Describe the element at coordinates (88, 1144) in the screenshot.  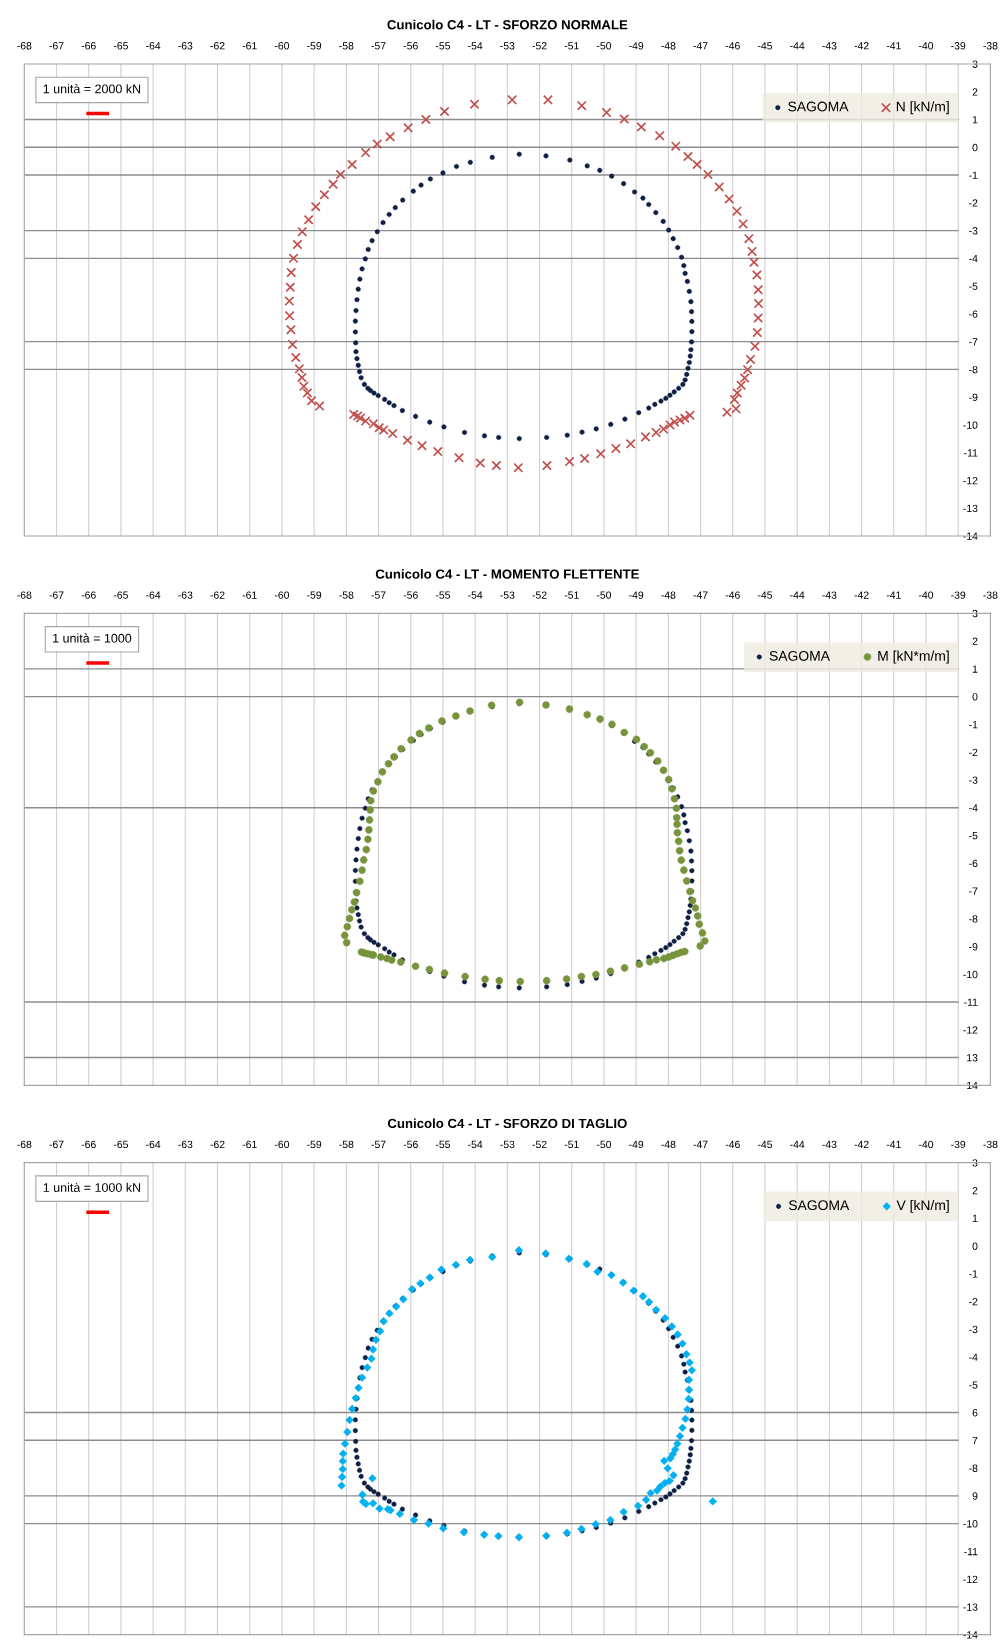
I see `x-tick-label: -66` at that location.